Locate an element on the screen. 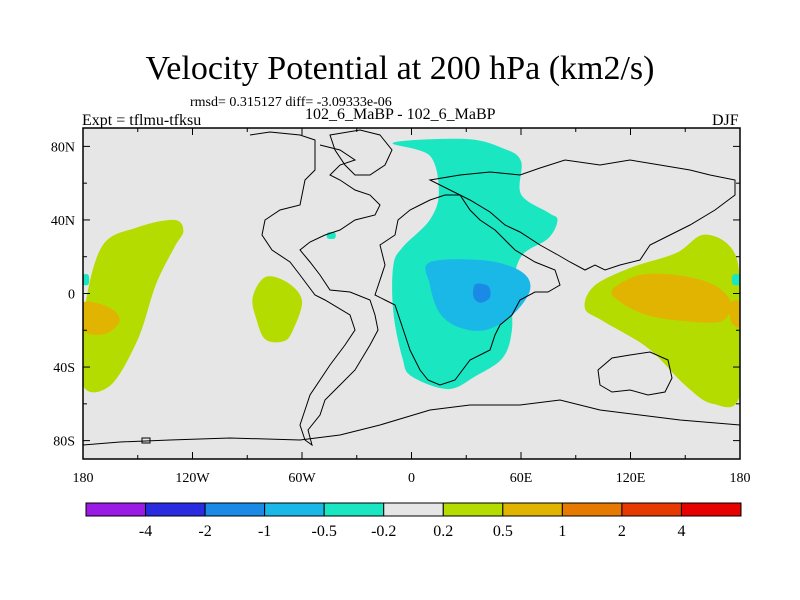  colorbar-label: 2 is located at coordinates (622, 531).